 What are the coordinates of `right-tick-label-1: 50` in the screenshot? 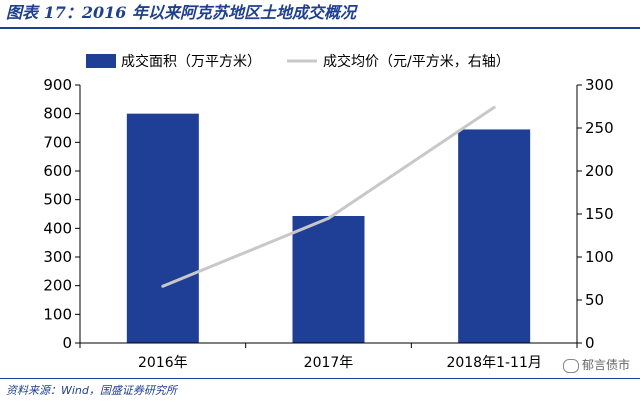 It's located at (594, 300).